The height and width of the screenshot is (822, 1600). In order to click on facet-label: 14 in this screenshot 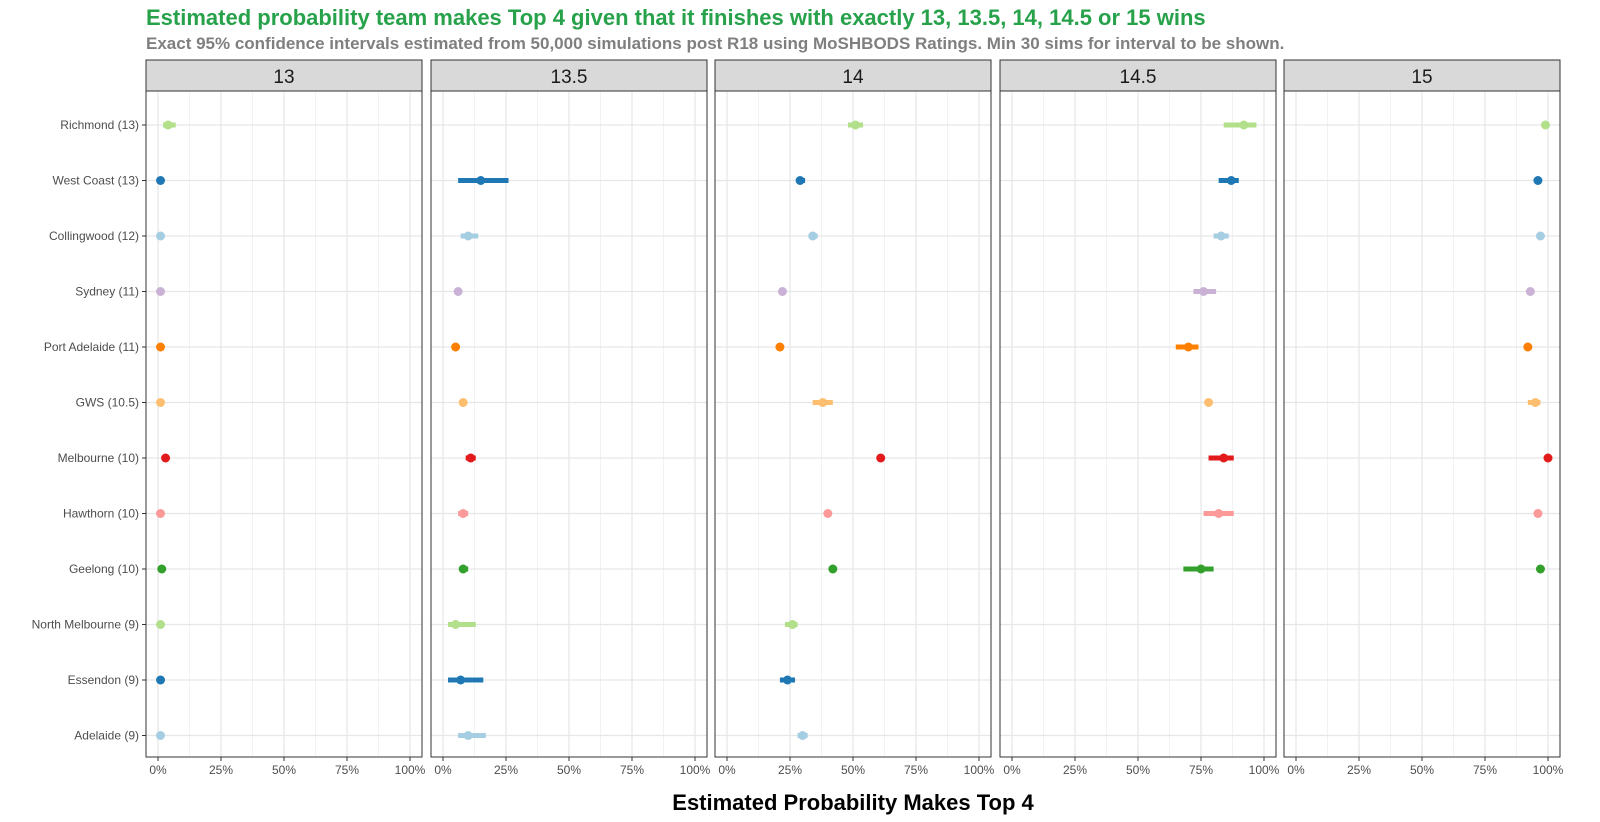, I will do `click(853, 77)`.